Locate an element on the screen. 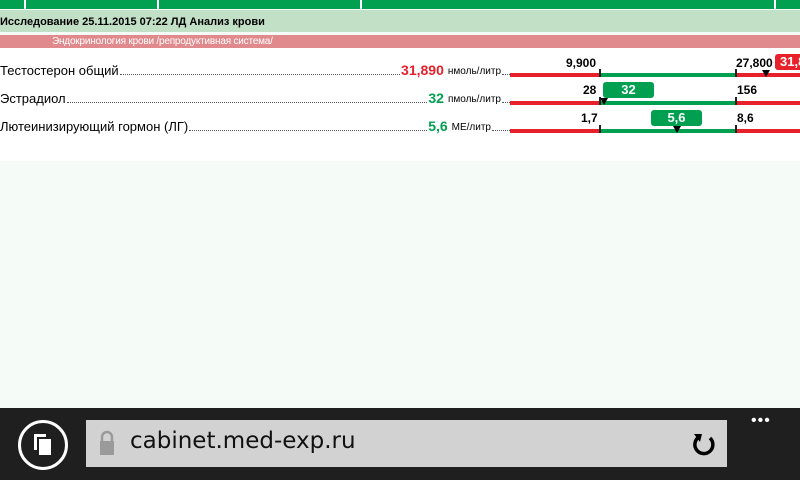 This screenshot has height=480, width=800. address-bar is located at coordinates (406, 443).